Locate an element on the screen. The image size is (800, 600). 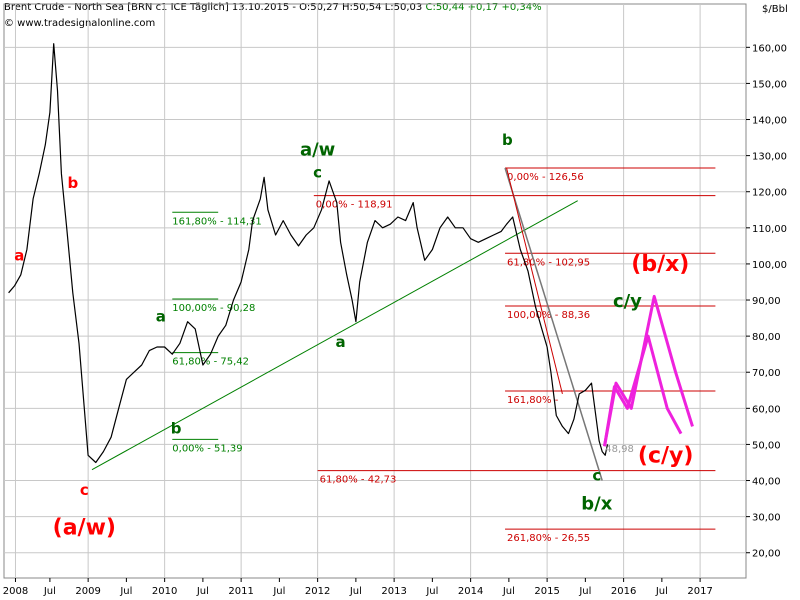
fib-level-label: 61,80% - 102,95 is located at coordinates (548, 262).